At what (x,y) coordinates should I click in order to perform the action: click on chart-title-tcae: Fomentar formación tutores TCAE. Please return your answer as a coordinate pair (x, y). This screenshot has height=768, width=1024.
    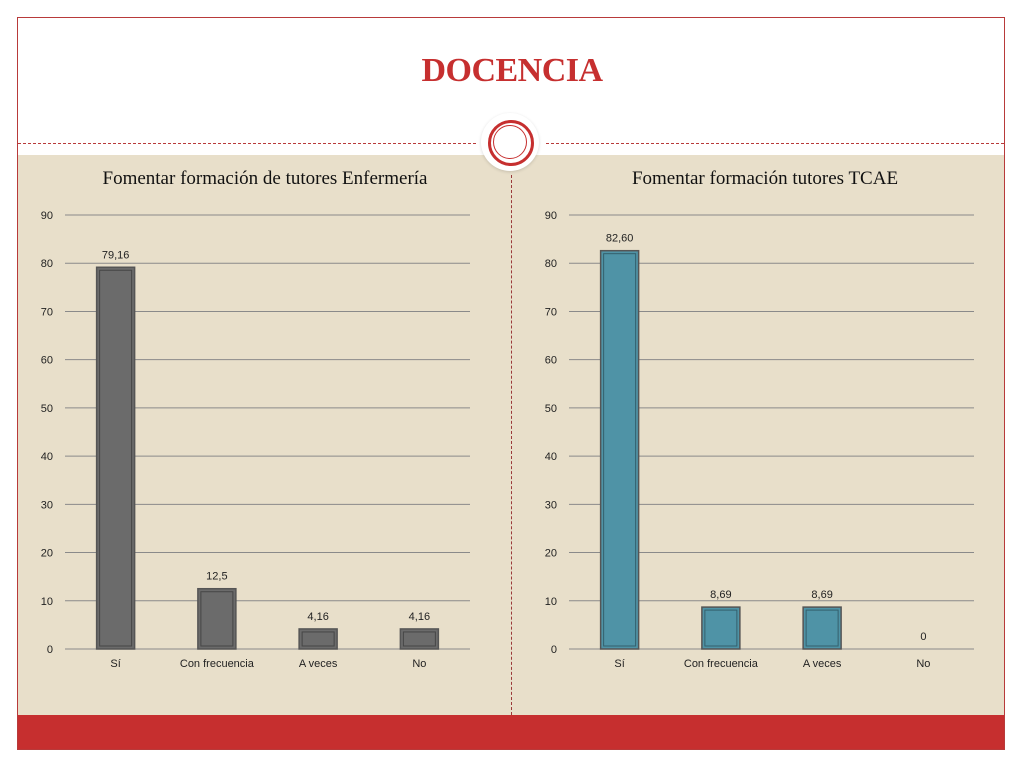
    Looking at the image, I should click on (765, 178).